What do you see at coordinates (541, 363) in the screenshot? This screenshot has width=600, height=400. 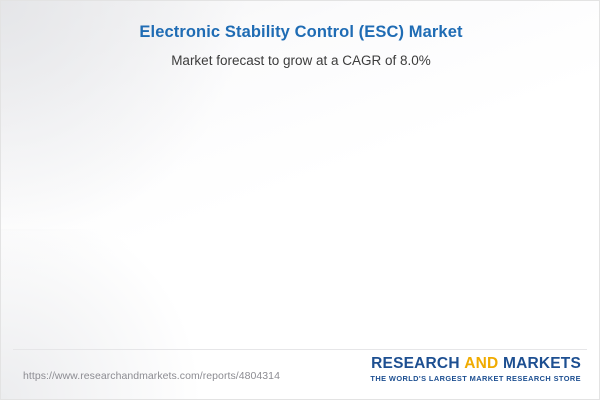 I see `logo-word-markets: MARKETS` at bounding box center [541, 363].